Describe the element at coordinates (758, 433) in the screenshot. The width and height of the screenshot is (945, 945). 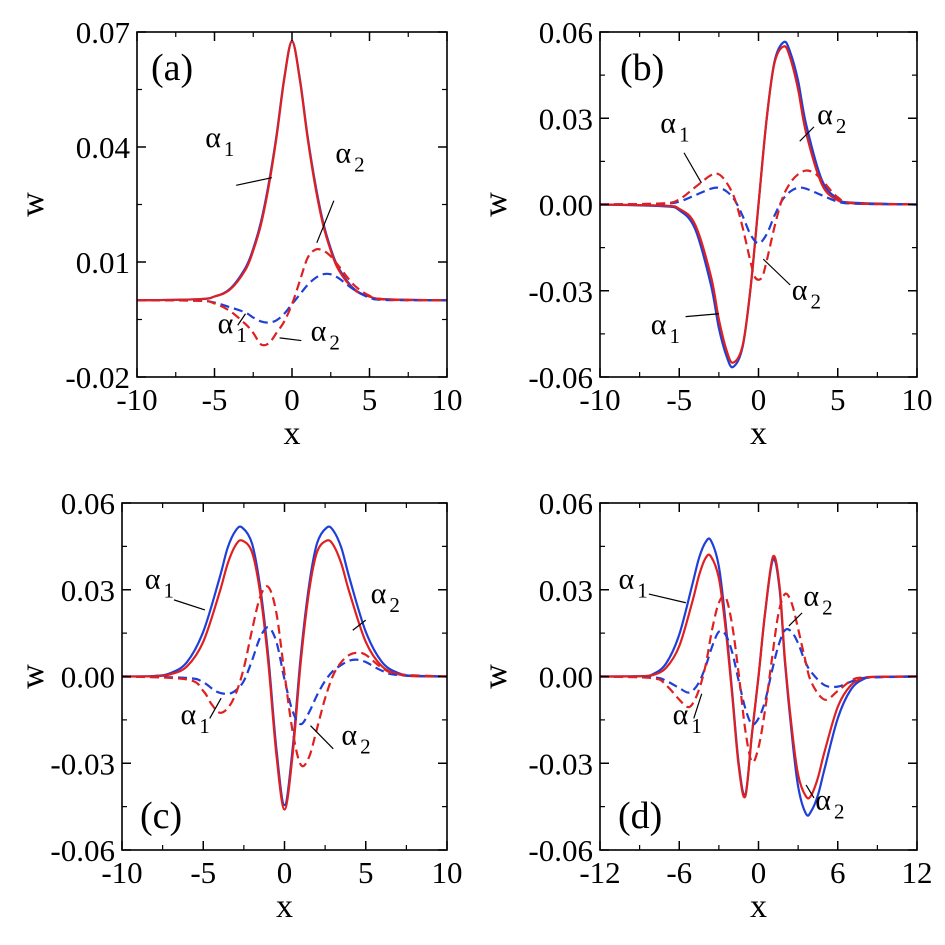
I see `x-axis-label-b: x` at that location.